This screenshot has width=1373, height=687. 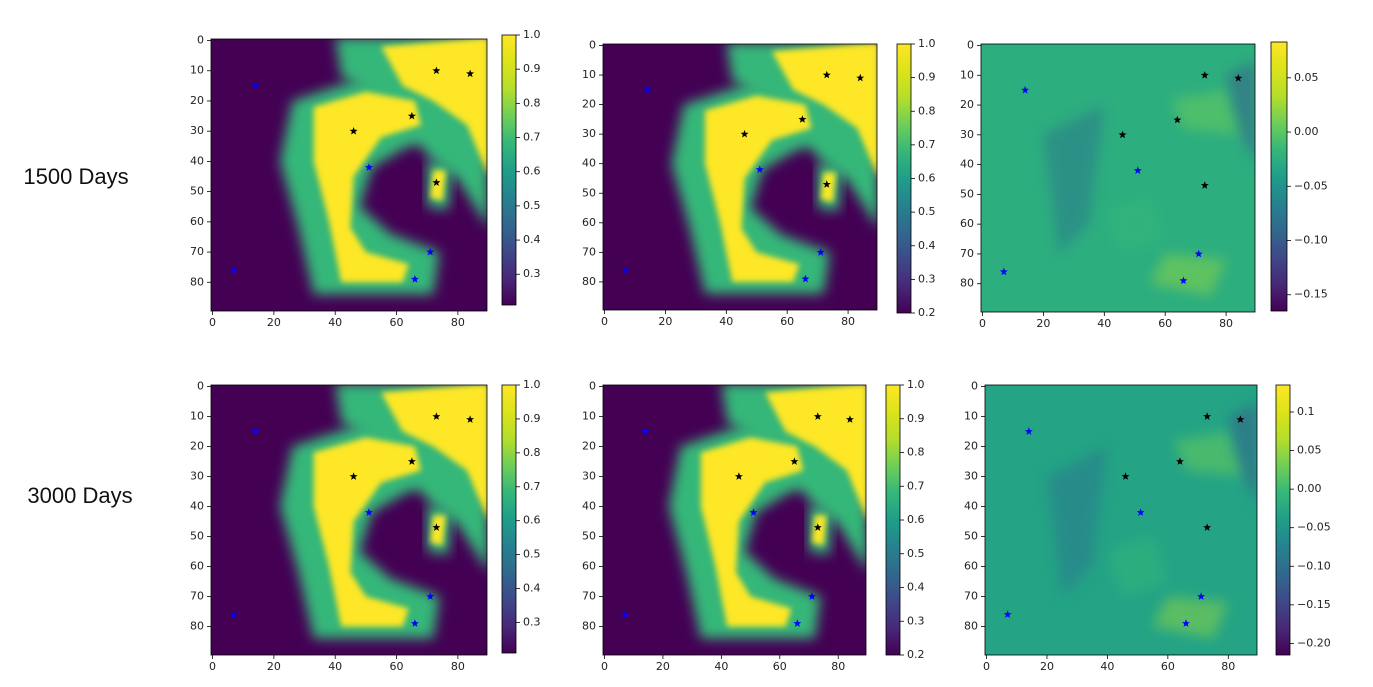 What do you see at coordinates (1314, 642) in the screenshot?
I see `colorbar-tick-label: −0.20` at bounding box center [1314, 642].